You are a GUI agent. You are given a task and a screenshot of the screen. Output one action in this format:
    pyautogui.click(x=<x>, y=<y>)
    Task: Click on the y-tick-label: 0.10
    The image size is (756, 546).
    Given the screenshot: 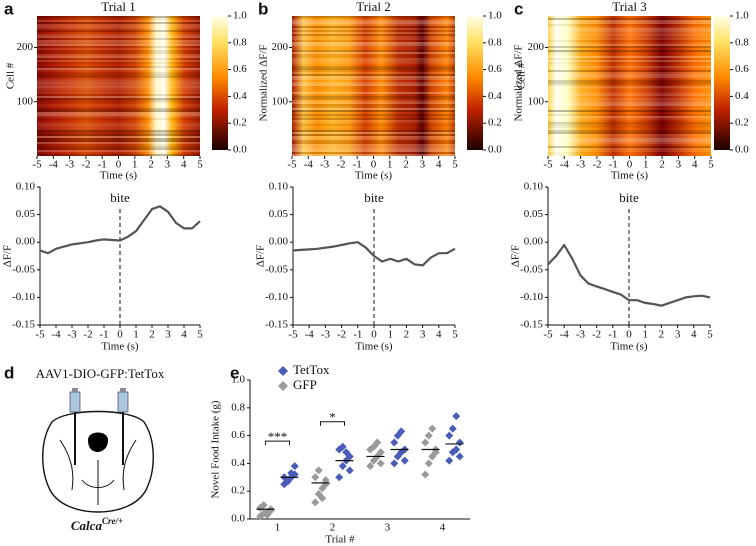 What is the action you would take?
    pyautogui.click(x=279, y=187)
    